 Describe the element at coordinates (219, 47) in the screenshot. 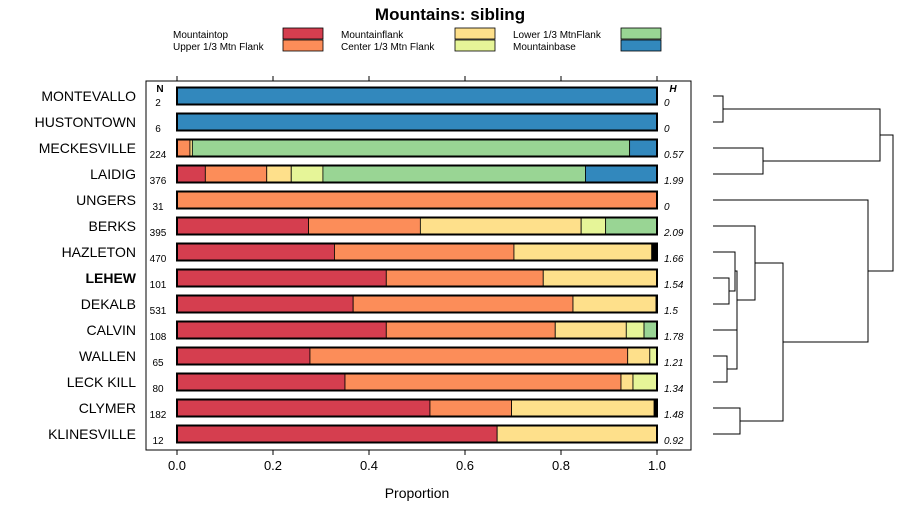

I see `legend-label: Upper 1/3 Mtn Flank` at that location.